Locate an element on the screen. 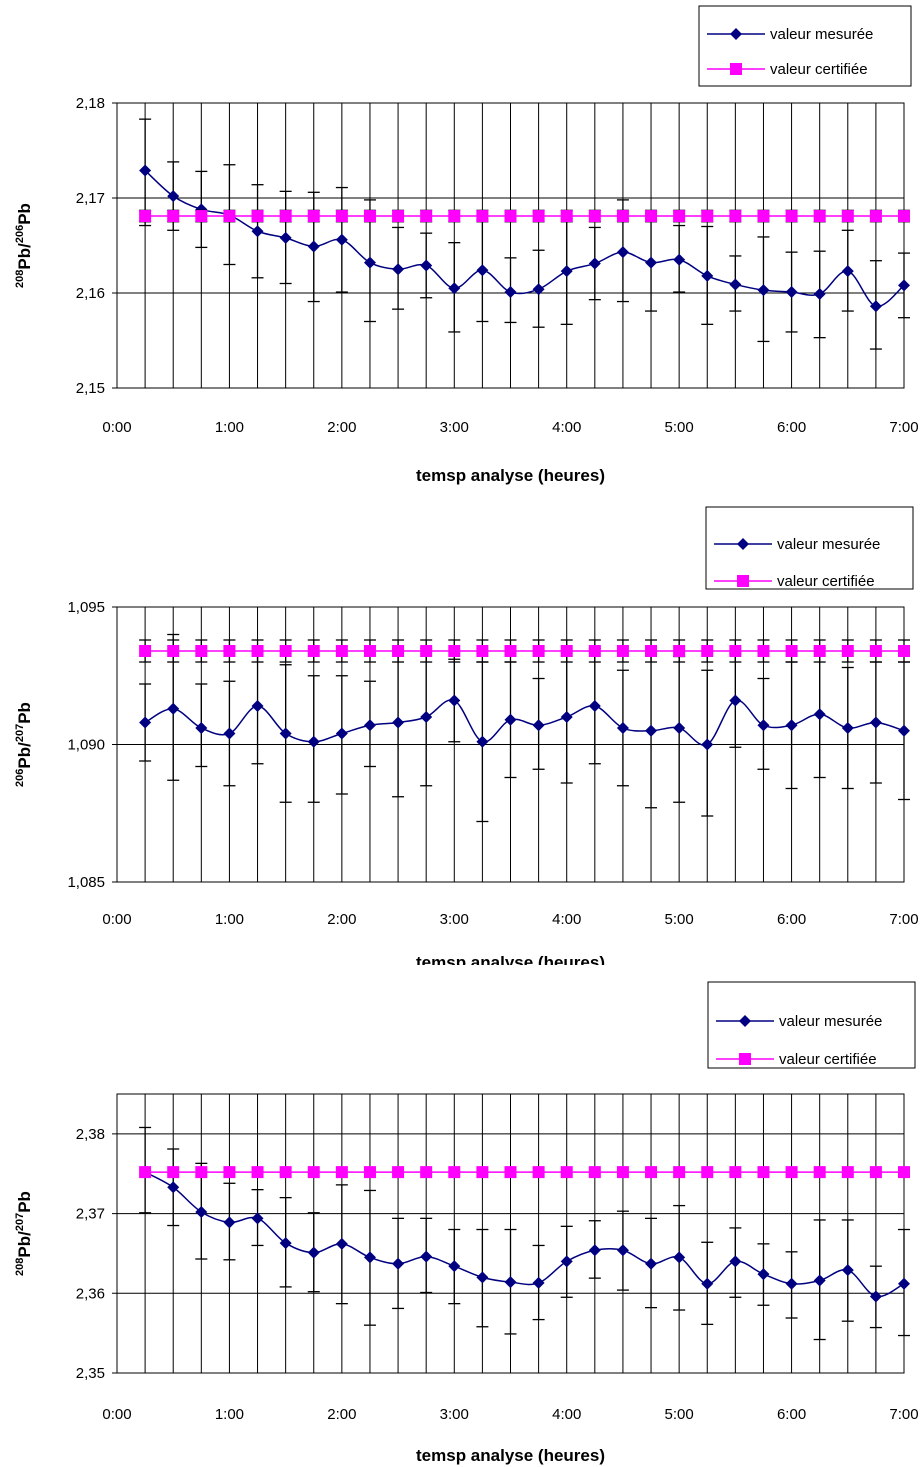 The width and height of the screenshot is (920, 1467). x-axis-label: temsp analyse (heures) is located at coordinates (510, 1455).